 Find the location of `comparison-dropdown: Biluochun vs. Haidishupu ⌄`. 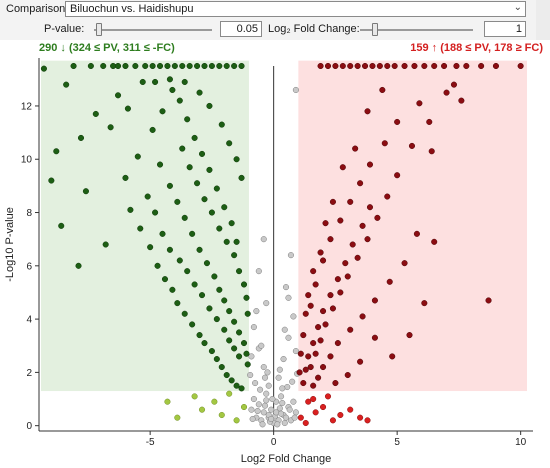

comparison-dropdown: Biluochun vs. Haidishupu ⌄ is located at coordinates (295, 9).